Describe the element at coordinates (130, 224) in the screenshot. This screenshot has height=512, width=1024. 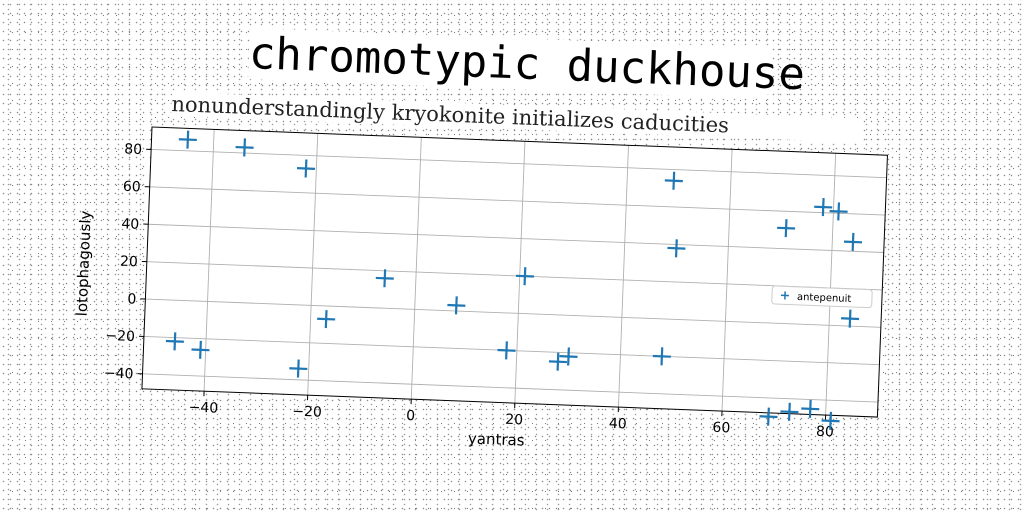
I see `y-tick-label: 40` at that location.